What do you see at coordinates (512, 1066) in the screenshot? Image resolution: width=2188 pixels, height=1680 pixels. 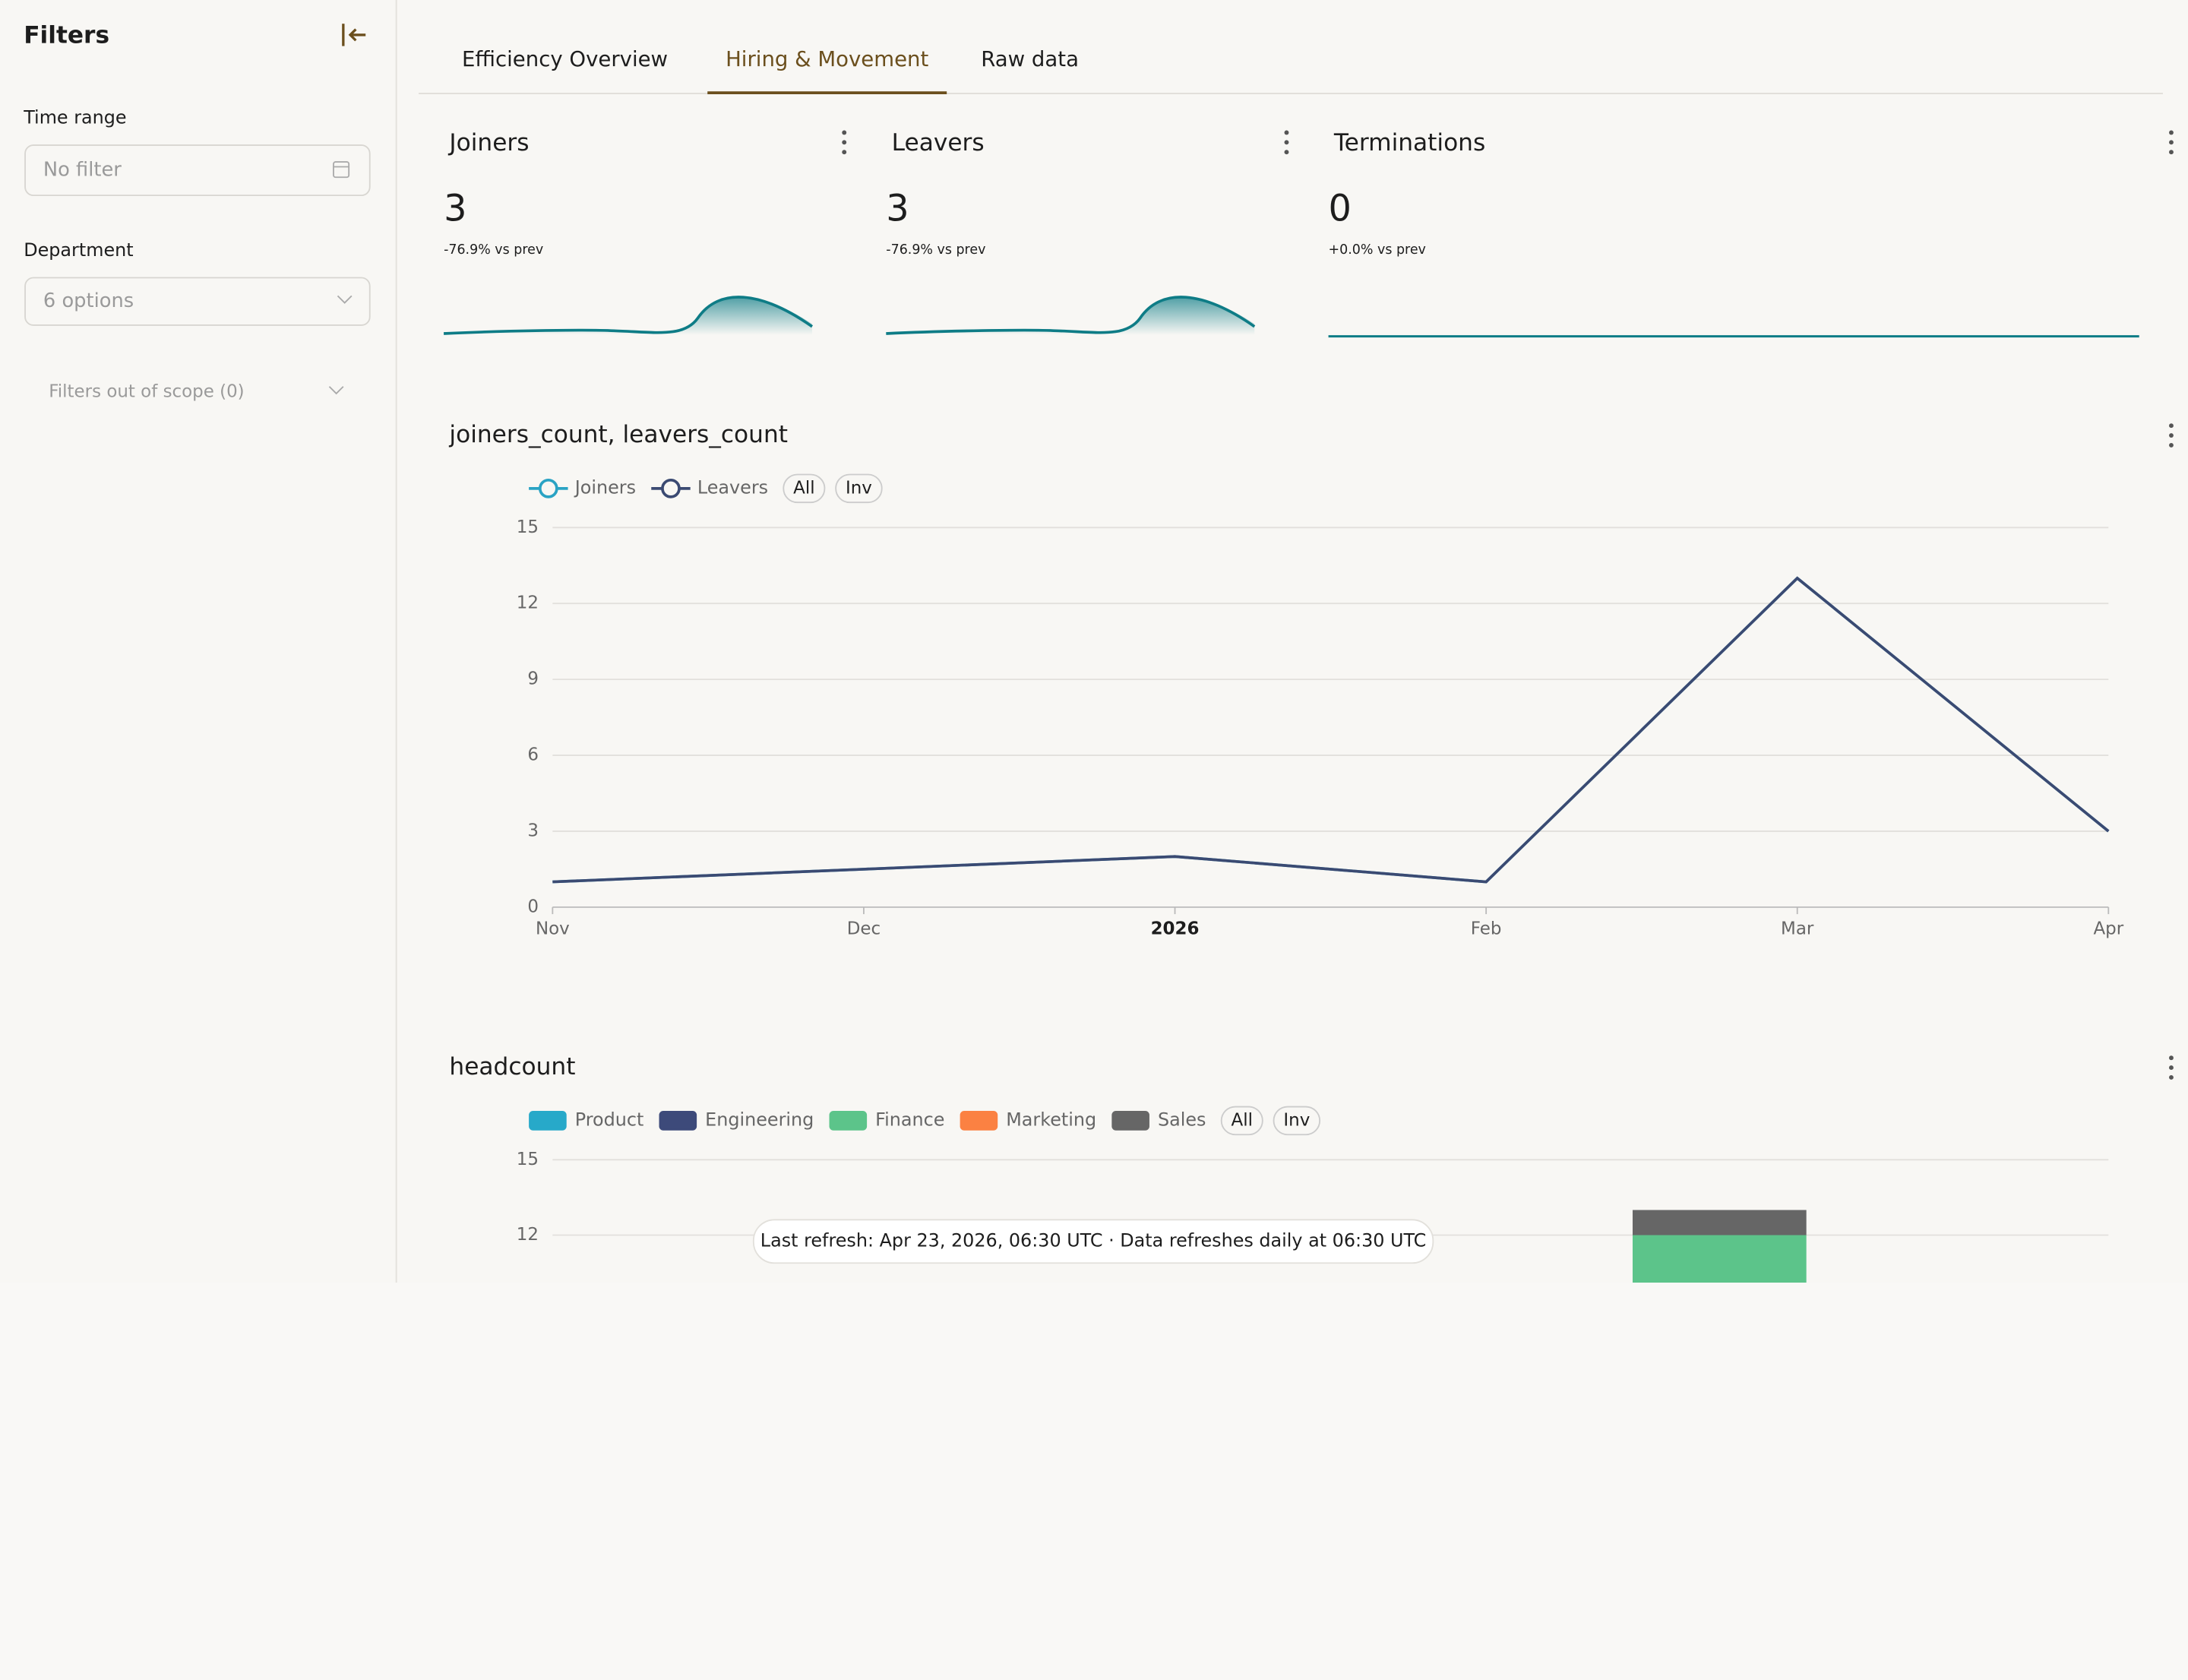 I see `chart-title: headcount` at bounding box center [512, 1066].